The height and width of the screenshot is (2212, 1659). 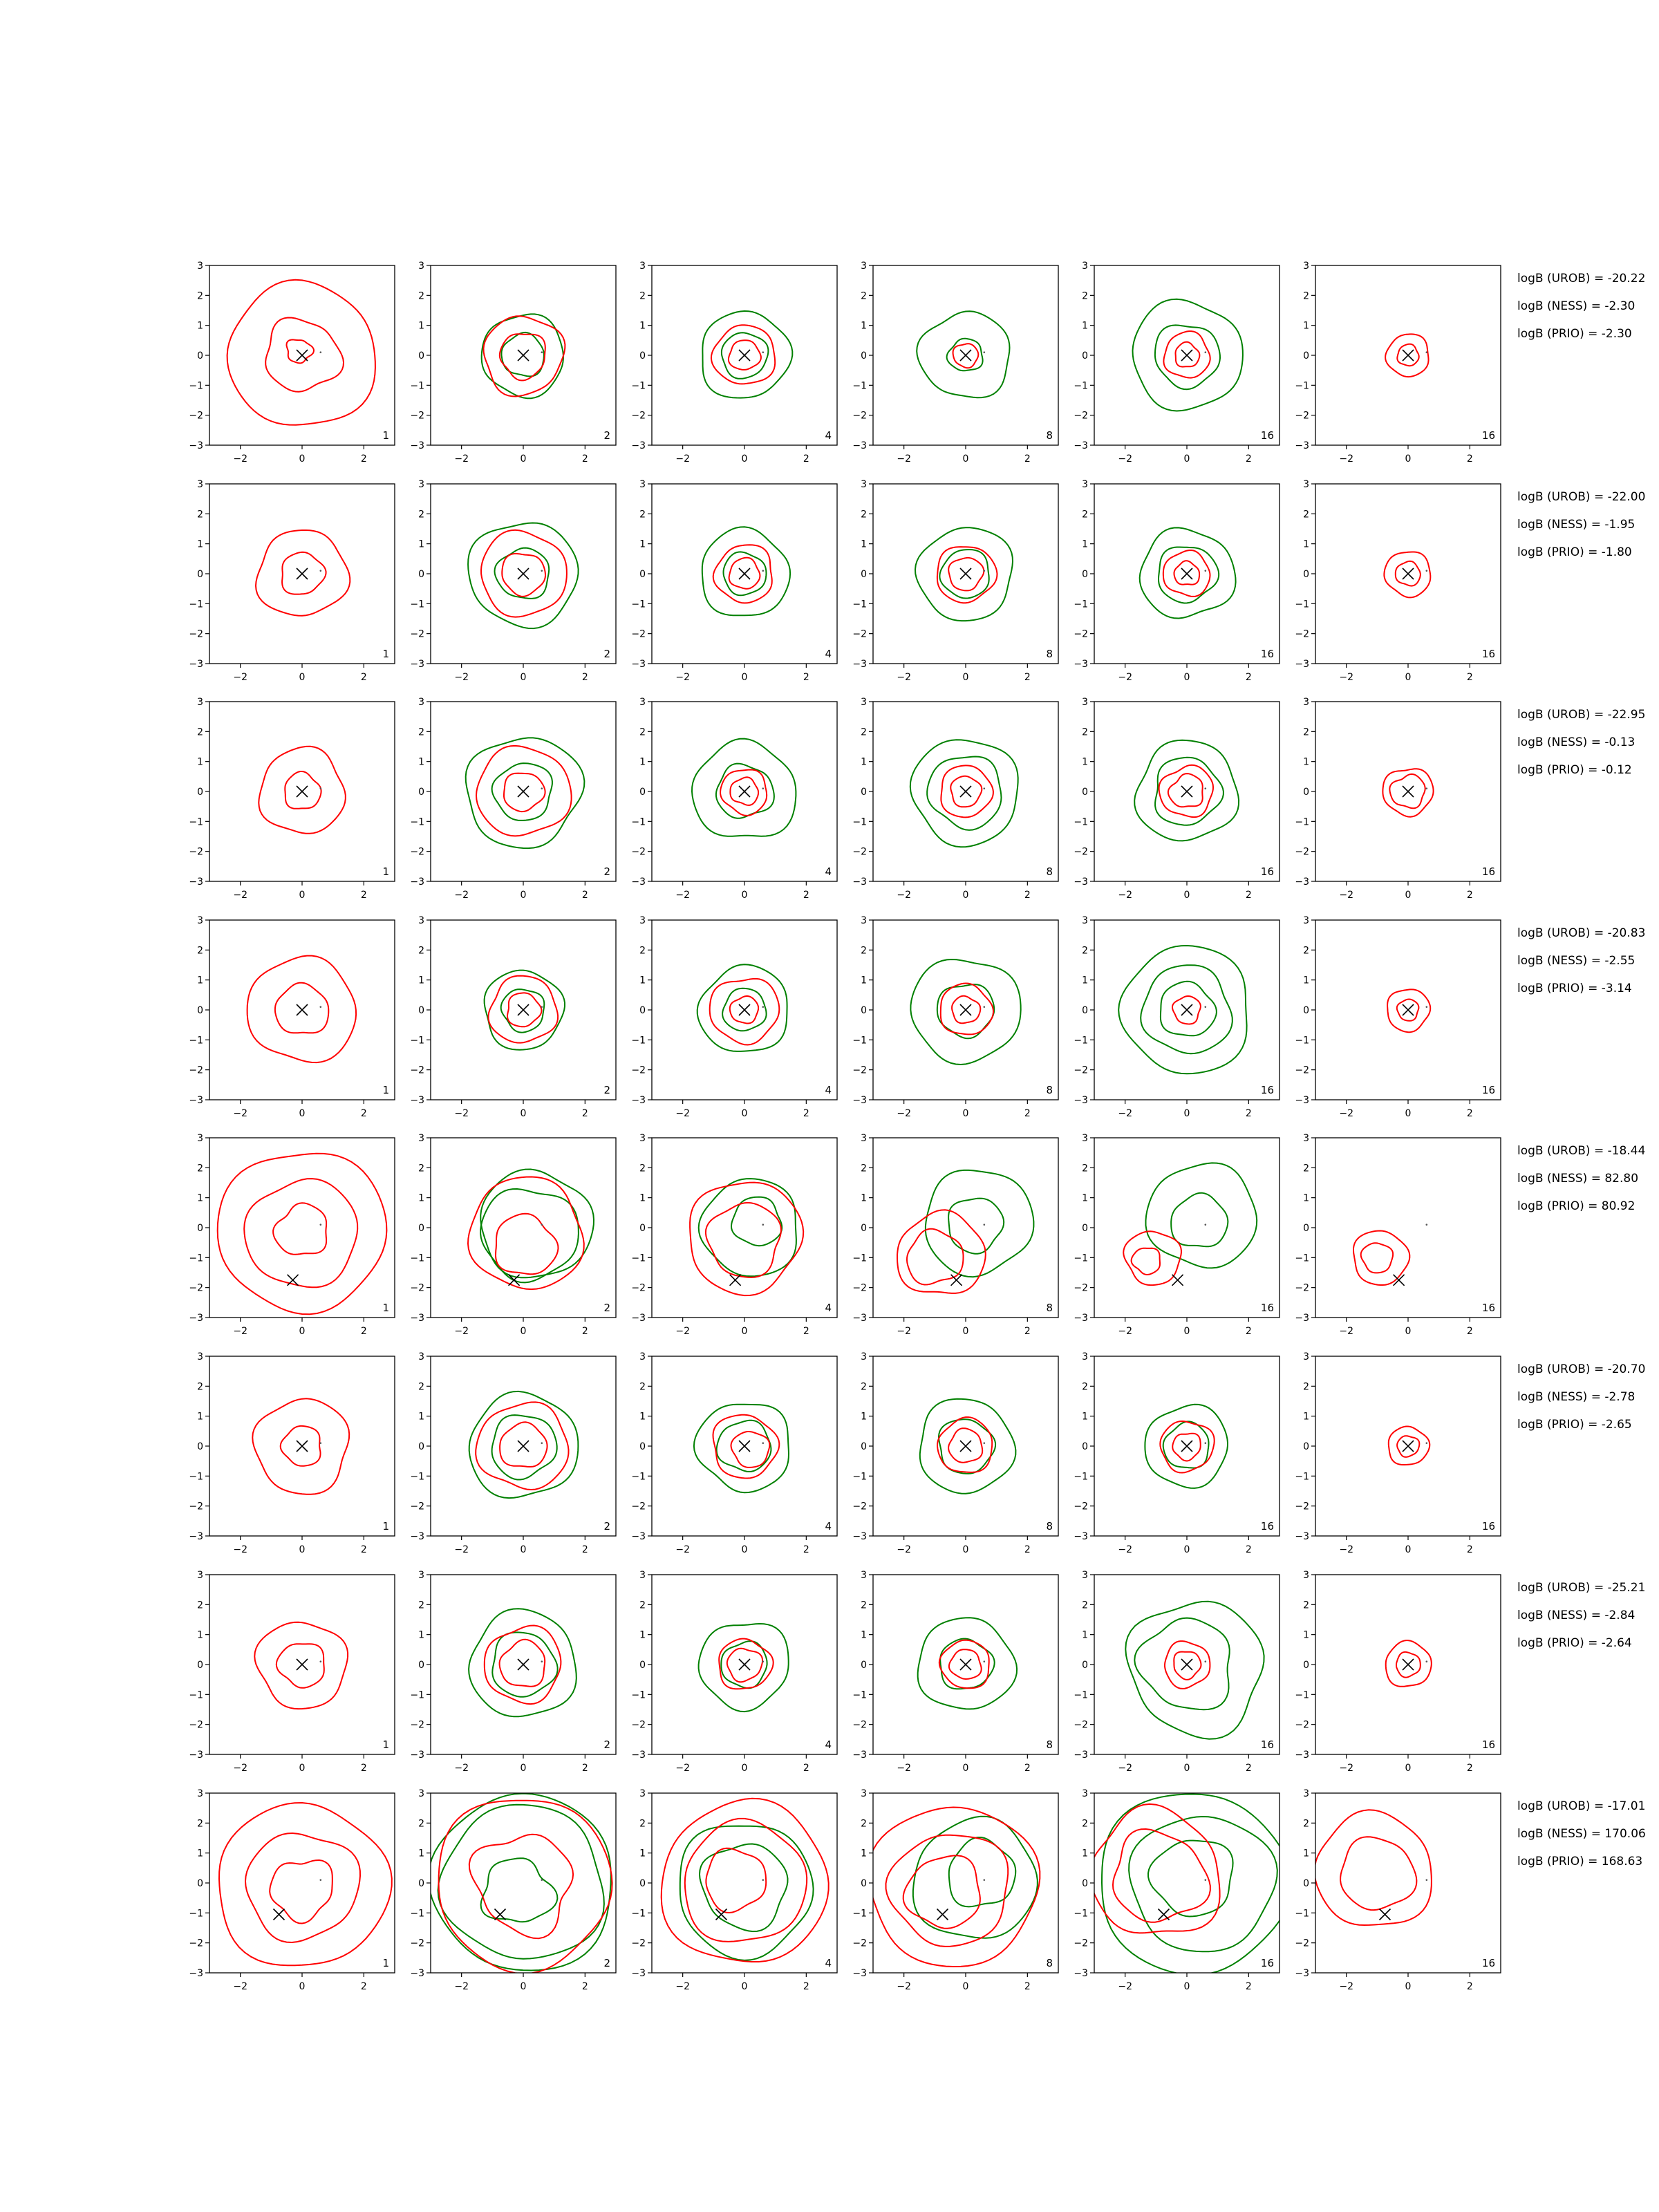 What do you see at coordinates (385, 871) in the screenshot?
I see `panel-count-label: 1` at bounding box center [385, 871].